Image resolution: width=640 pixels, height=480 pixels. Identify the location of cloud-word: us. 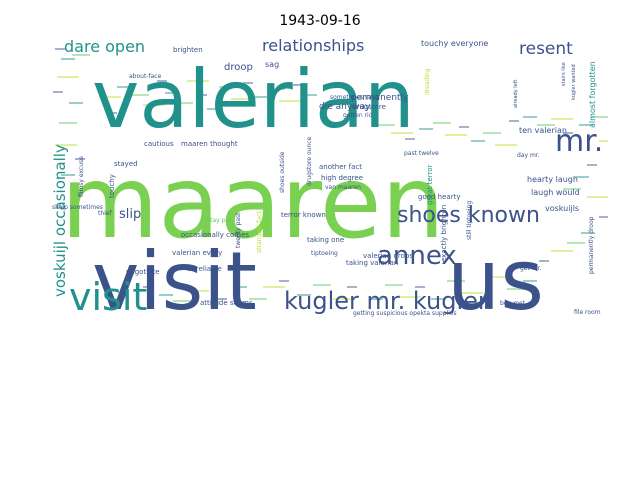
(495, 275).